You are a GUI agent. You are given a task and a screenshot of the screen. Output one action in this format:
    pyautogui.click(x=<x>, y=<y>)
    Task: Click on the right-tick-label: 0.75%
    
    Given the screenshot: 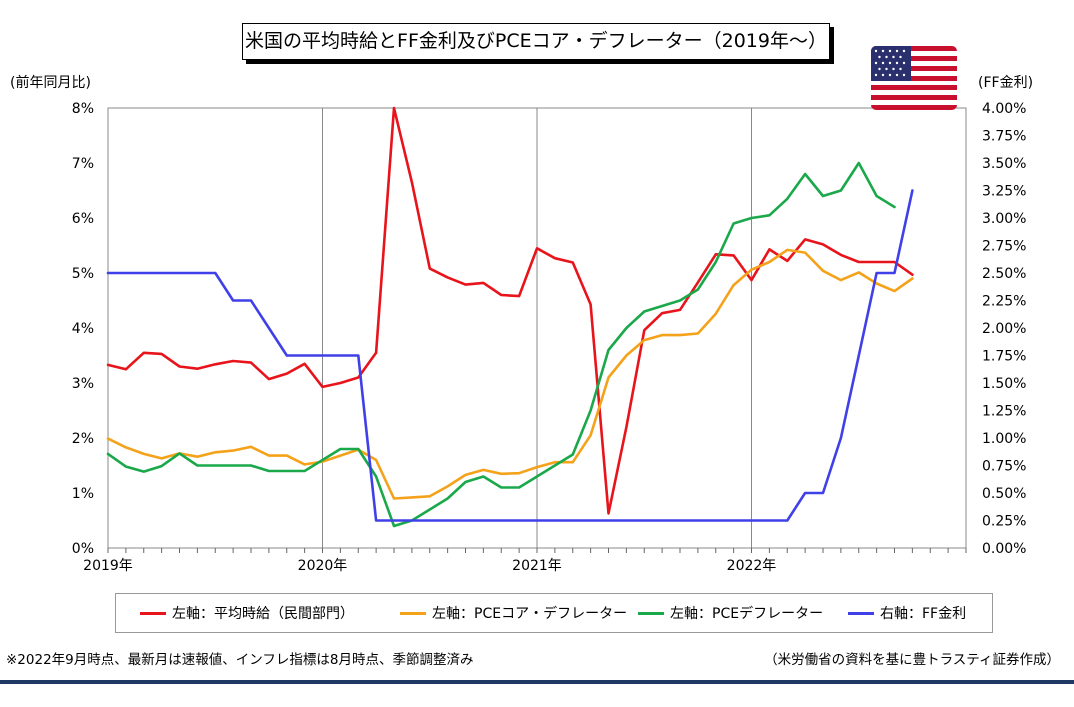 What is the action you would take?
    pyautogui.click(x=1004, y=467)
    